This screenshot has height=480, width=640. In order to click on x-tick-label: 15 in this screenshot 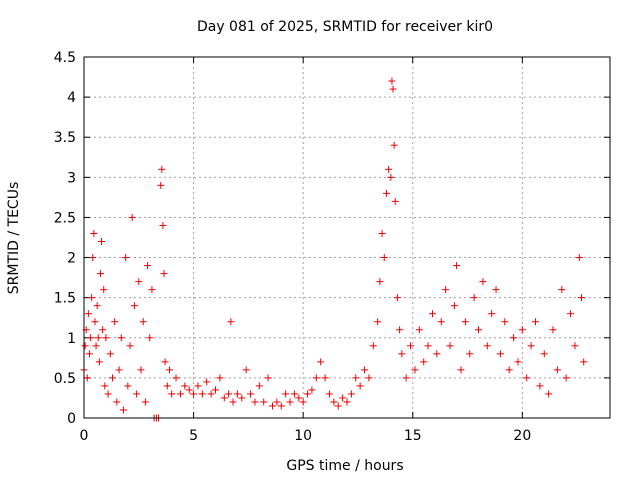, I will do `click(413, 436)`.